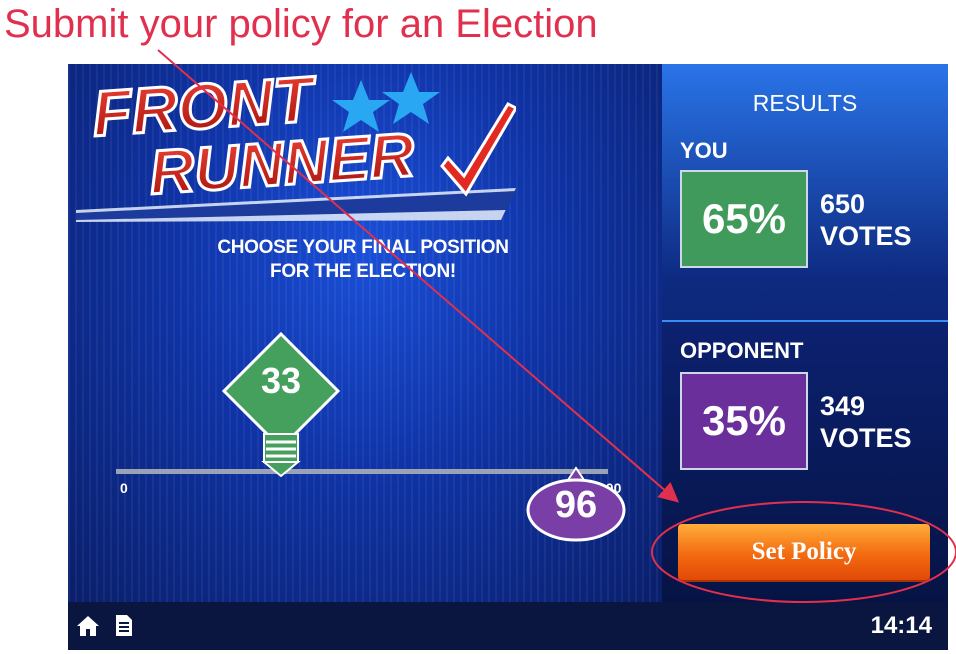  Describe the element at coordinates (296, 146) in the screenshot. I see `front-runner-logo: FRONT RUNNER` at that location.